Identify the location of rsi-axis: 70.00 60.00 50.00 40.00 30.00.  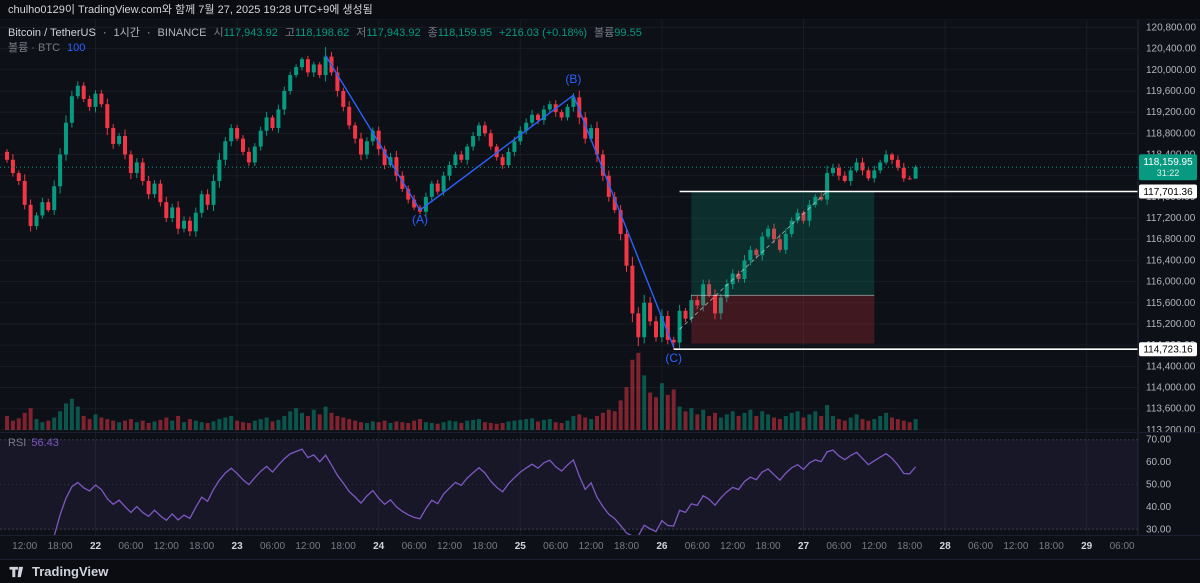
(1154, 484).